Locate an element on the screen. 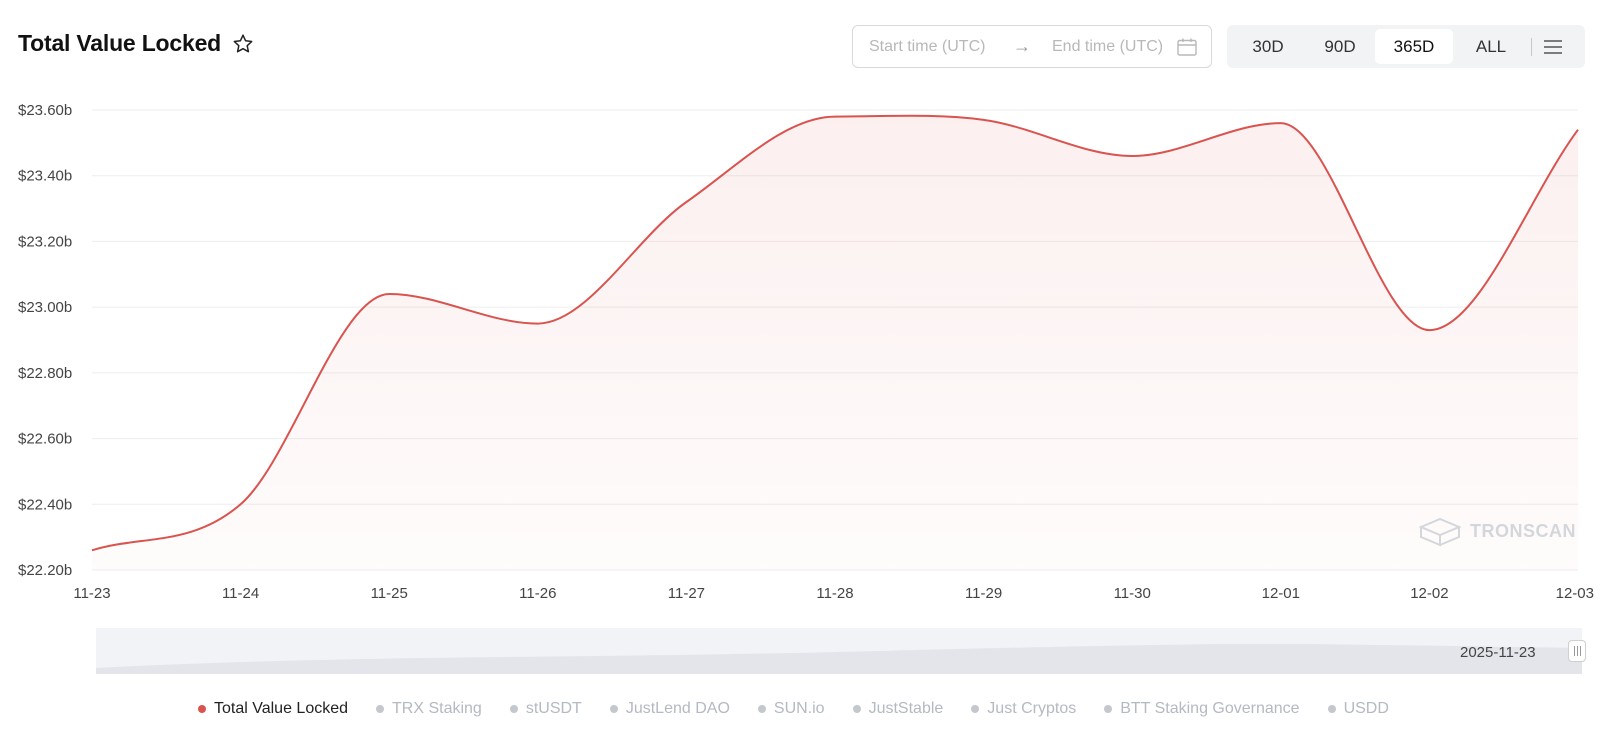 The image size is (1600, 735). legend-item: TRX Staking is located at coordinates (429, 709).